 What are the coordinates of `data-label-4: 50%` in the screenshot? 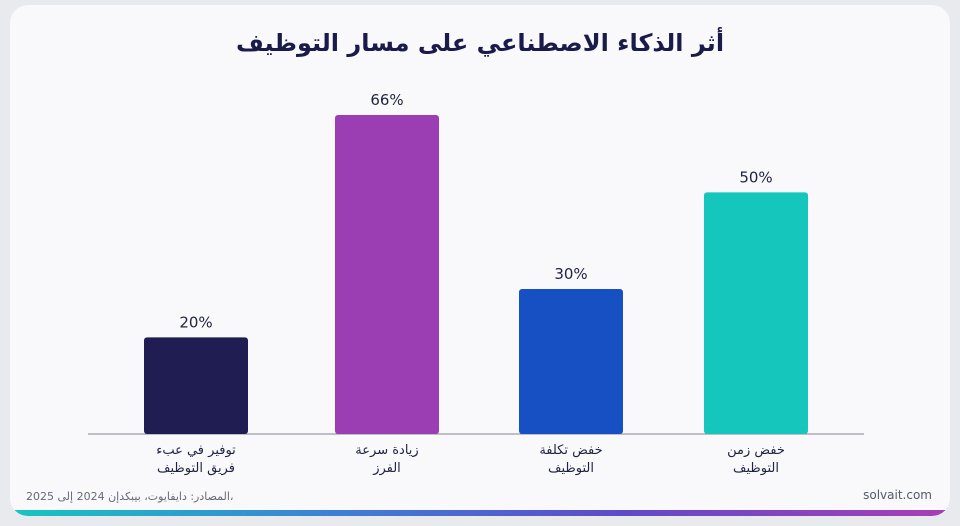 It's located at (755, 177).